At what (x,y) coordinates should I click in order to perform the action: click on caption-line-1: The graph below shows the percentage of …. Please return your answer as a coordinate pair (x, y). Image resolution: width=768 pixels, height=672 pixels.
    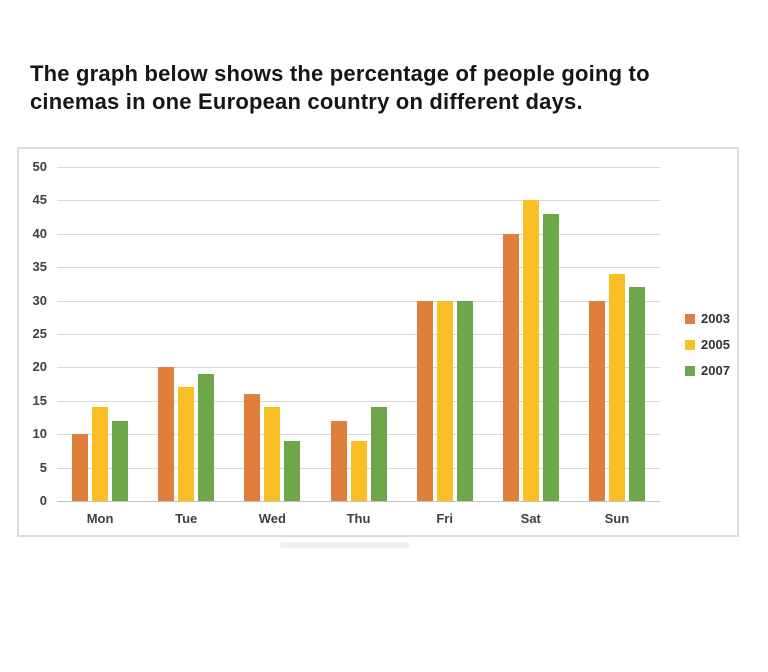
    Looking at the image, I should click on (340, 73).